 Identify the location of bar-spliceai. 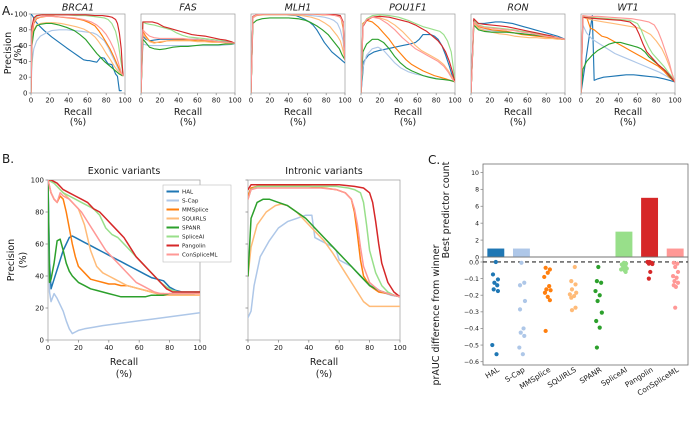
(624, 244).